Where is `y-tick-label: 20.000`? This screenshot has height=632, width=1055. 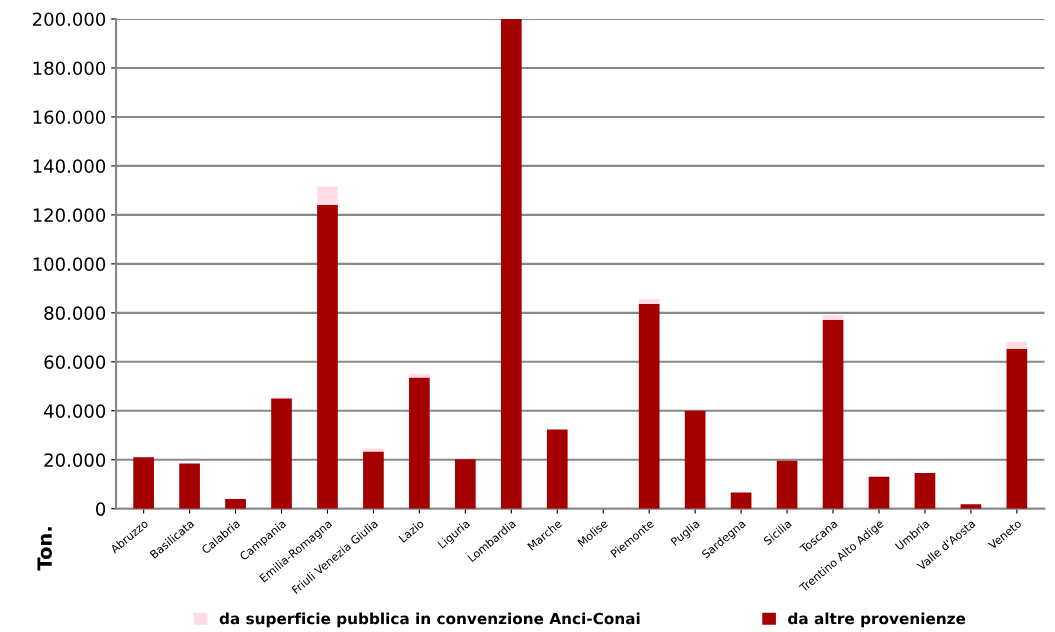
y-tick-label: 20.000 is located at coordinates (75, 460).